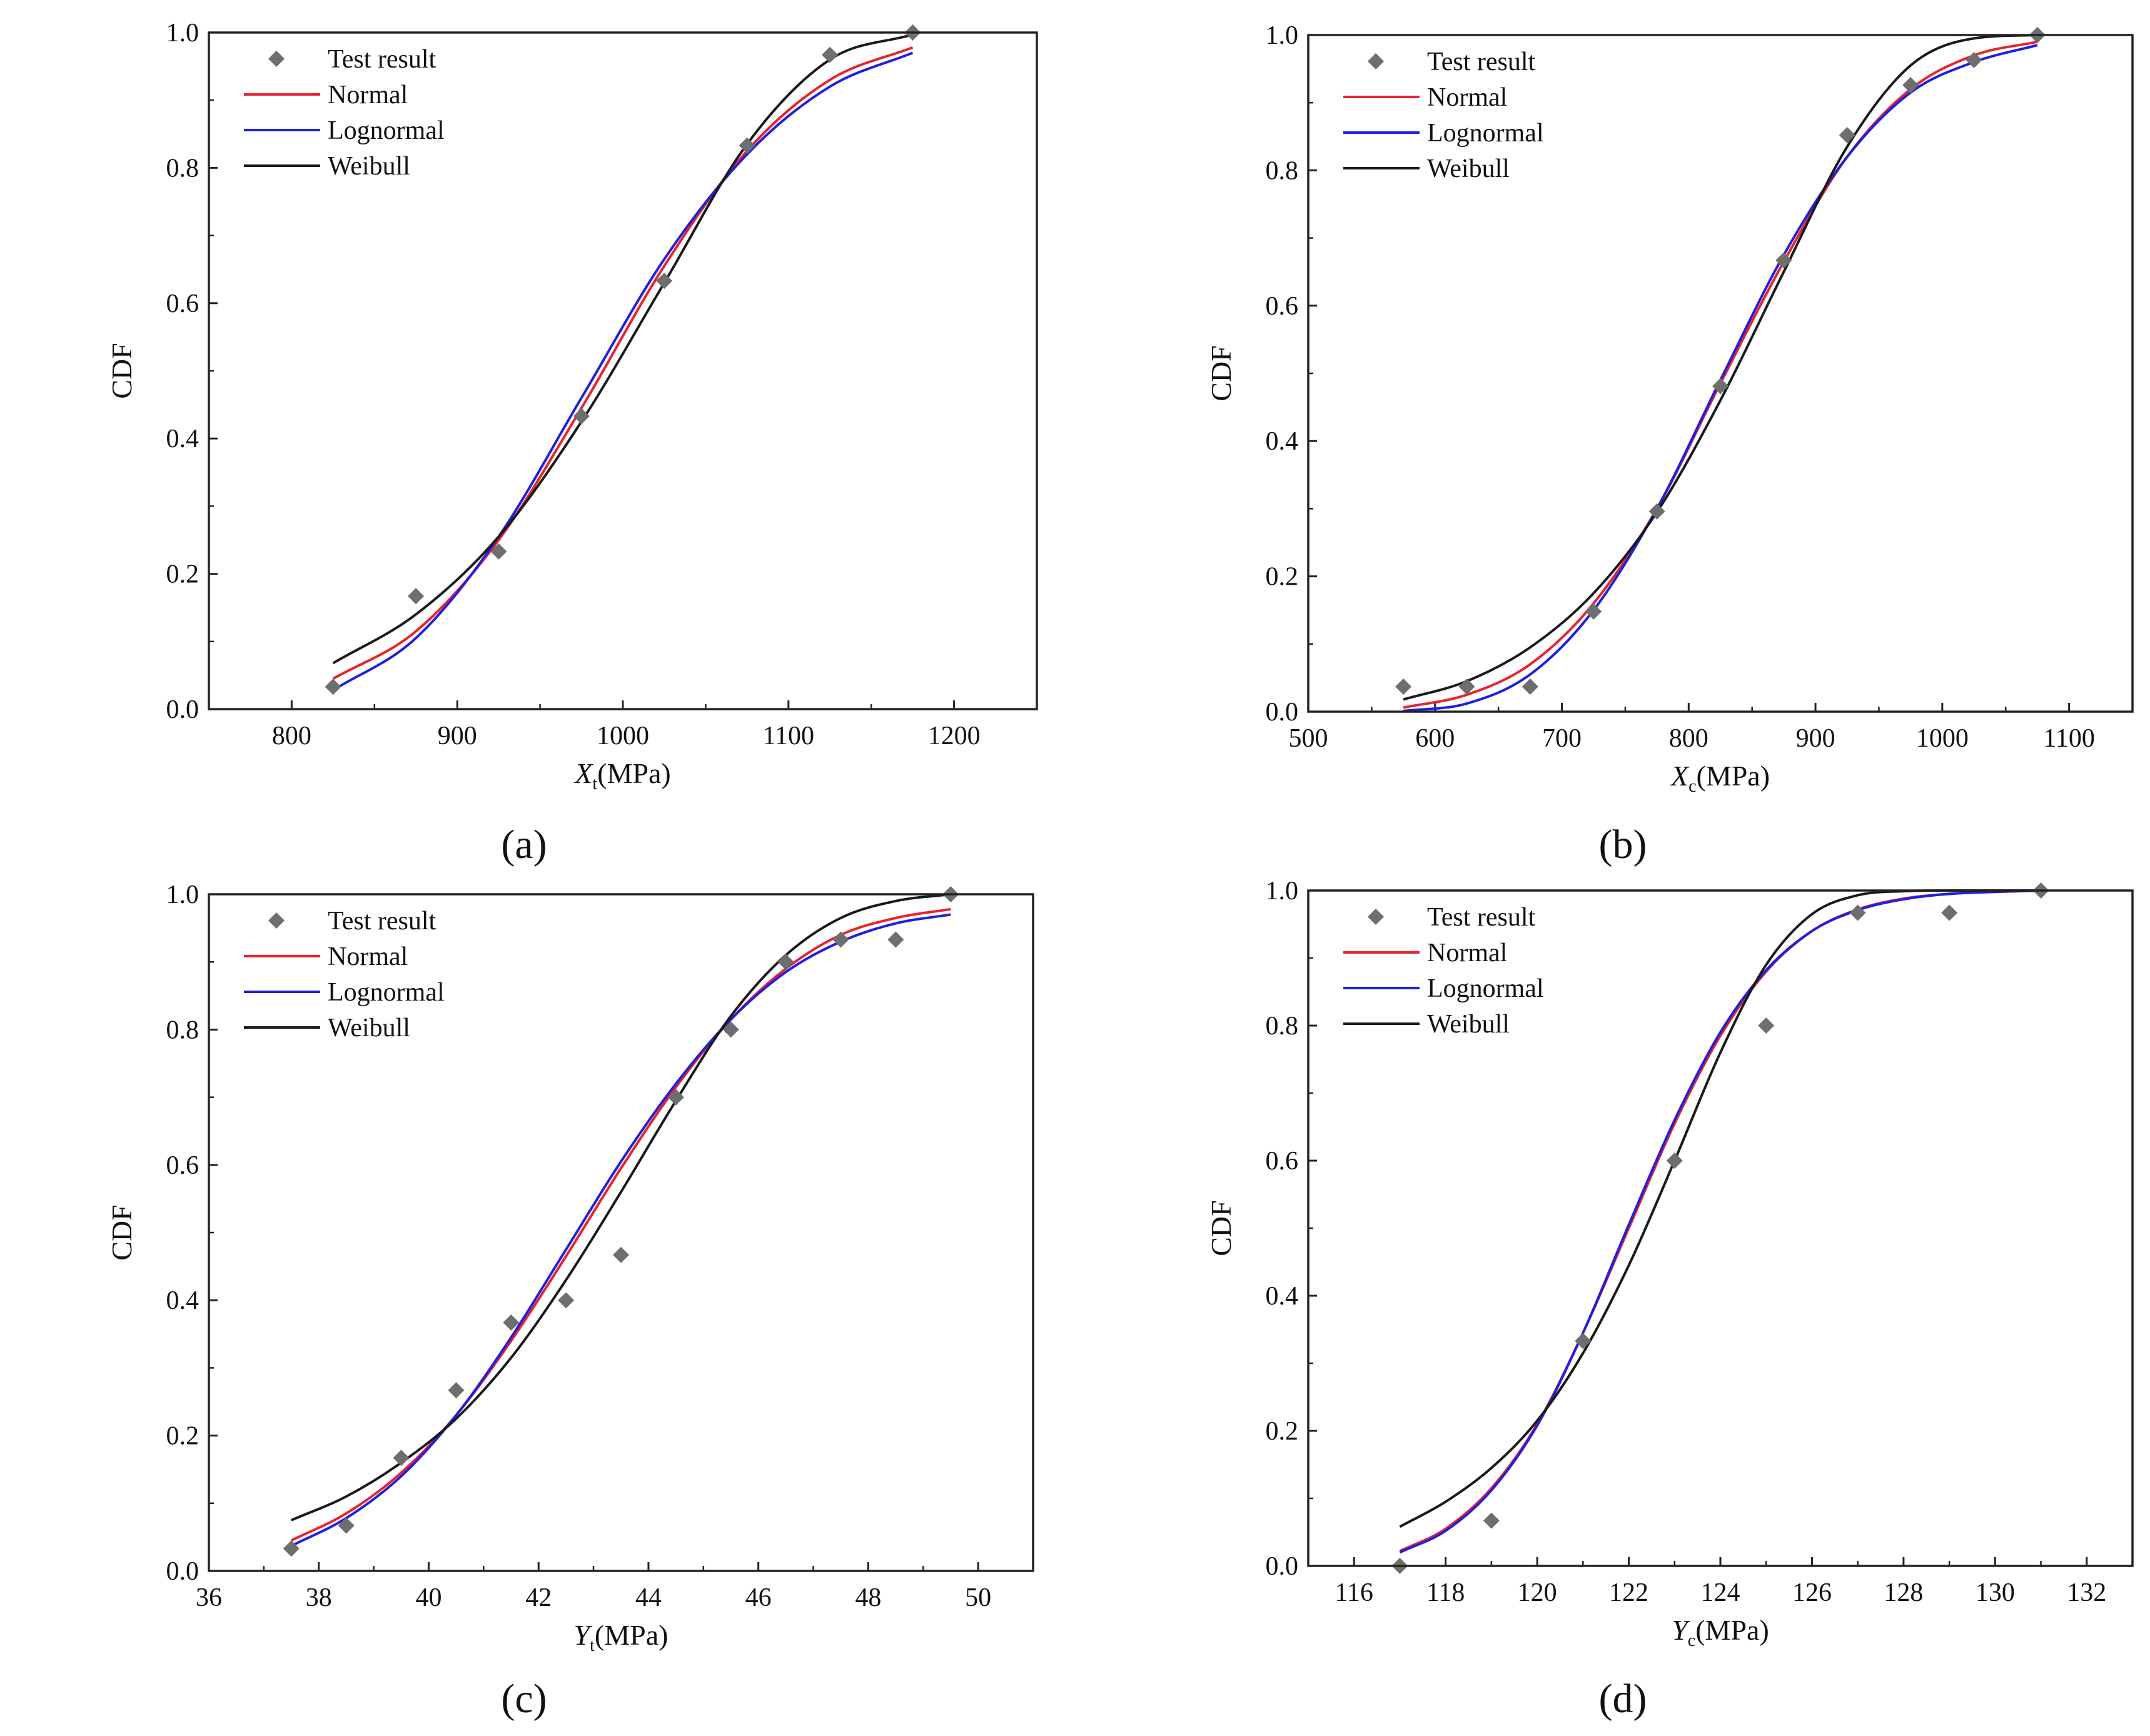 The height and width of the screenshot is (1736, 2150). What do you see at coordinates (648, 1597) in the screenshot?
I see `x-tick-label: 44` at bounding box center [648, 1597].